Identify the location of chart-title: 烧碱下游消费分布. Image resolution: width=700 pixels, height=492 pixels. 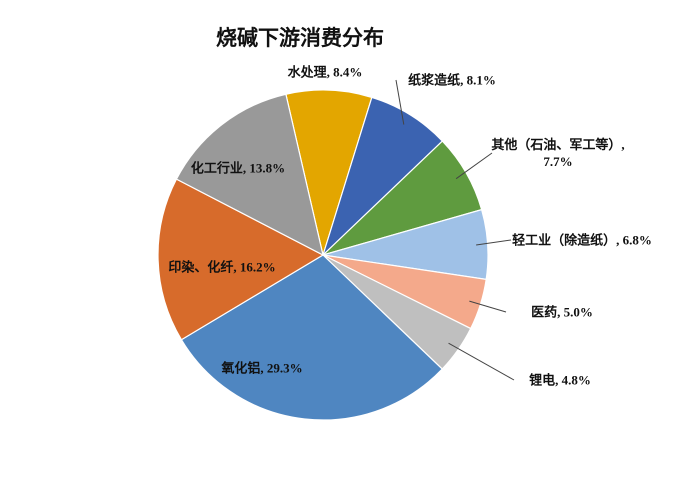
(300, 38).